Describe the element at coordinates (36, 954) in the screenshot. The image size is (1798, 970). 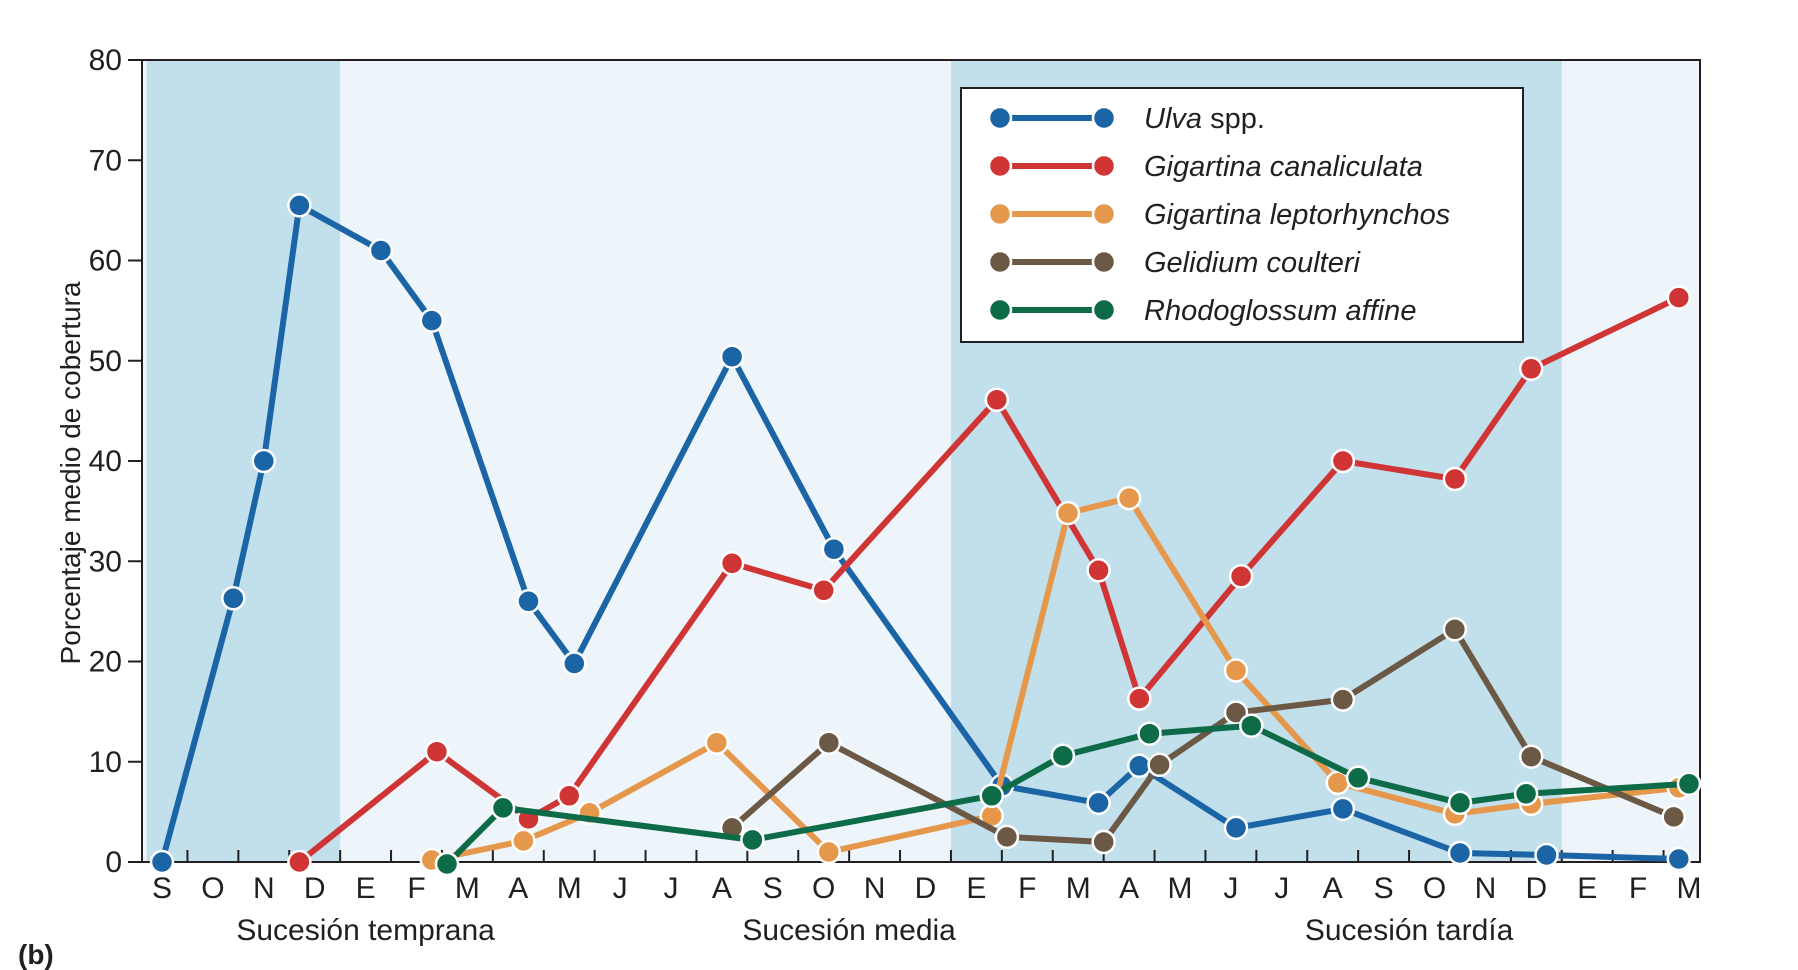
I see `panel-label: (b)` at that location.